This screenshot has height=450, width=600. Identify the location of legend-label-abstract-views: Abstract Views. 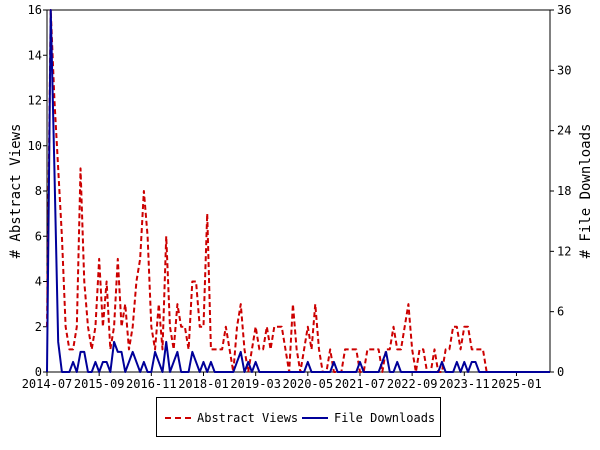
(248, 418).